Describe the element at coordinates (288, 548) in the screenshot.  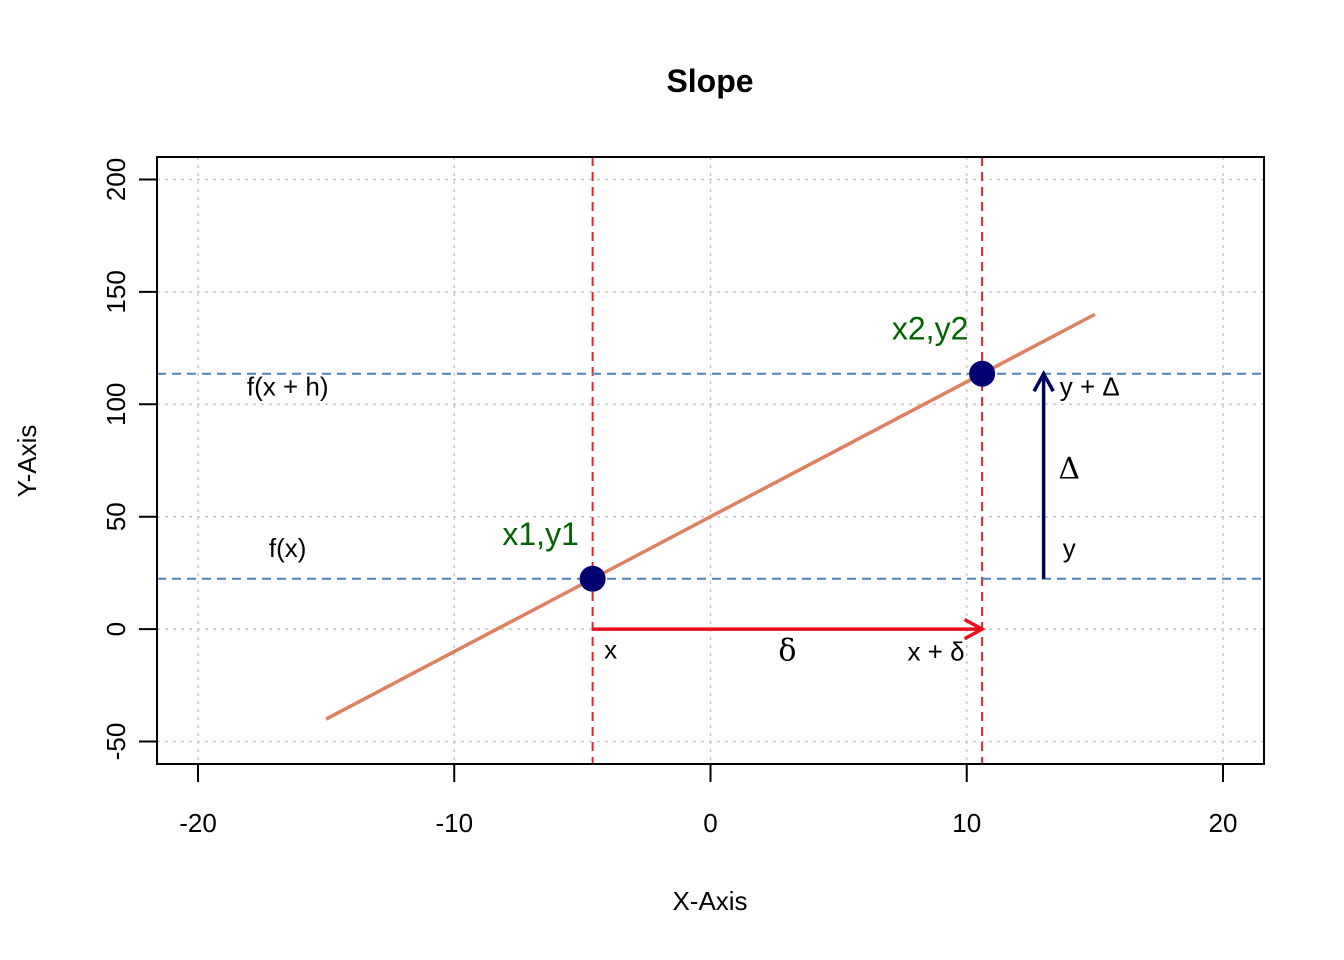
I see `fx-label: f(x)` at that location.